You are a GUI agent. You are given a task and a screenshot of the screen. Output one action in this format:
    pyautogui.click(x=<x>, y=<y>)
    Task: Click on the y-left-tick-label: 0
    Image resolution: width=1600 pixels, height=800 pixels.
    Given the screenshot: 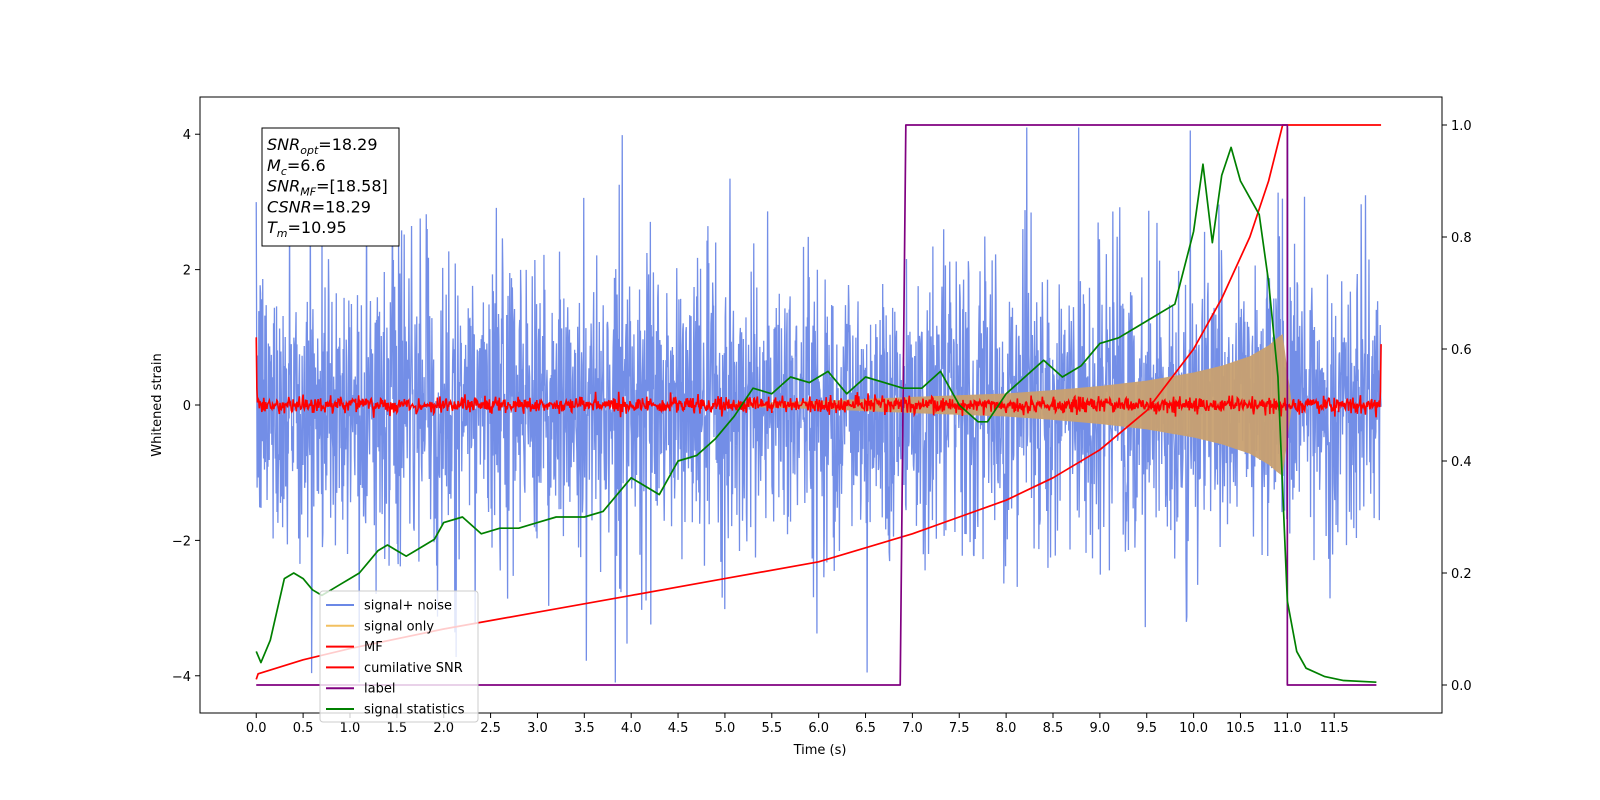 What is the action you would take?
    pyautogui.click(x=187, y=406)
    